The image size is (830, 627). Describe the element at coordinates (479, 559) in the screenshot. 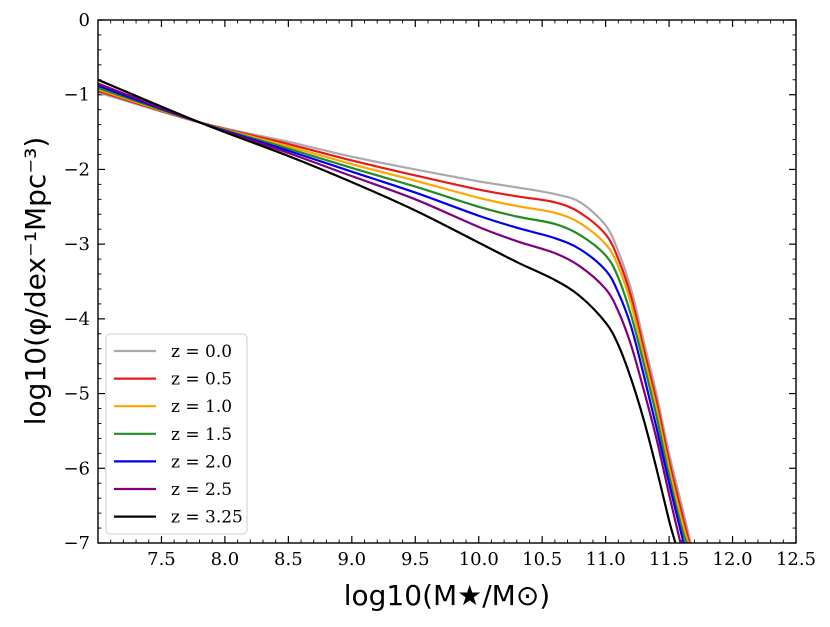

I see `x-tick-label: 10.0` at that location.